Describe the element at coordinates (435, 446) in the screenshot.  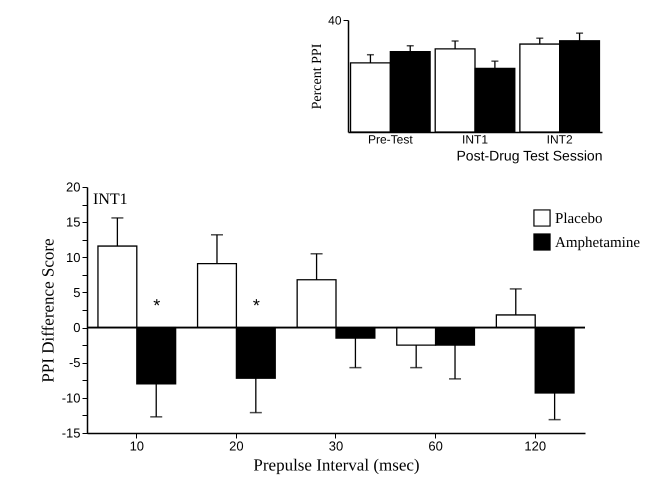
I see `x-tick-label: 60` at that location.